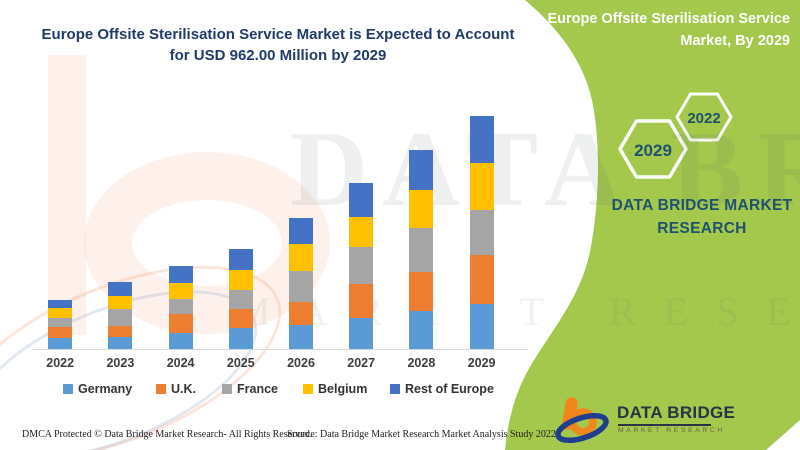  What do you see at coordinates (702, 229) in the screenshot?
I see `brand-wordmark-line2: RESEARCH` at bounding box center [702, 229].